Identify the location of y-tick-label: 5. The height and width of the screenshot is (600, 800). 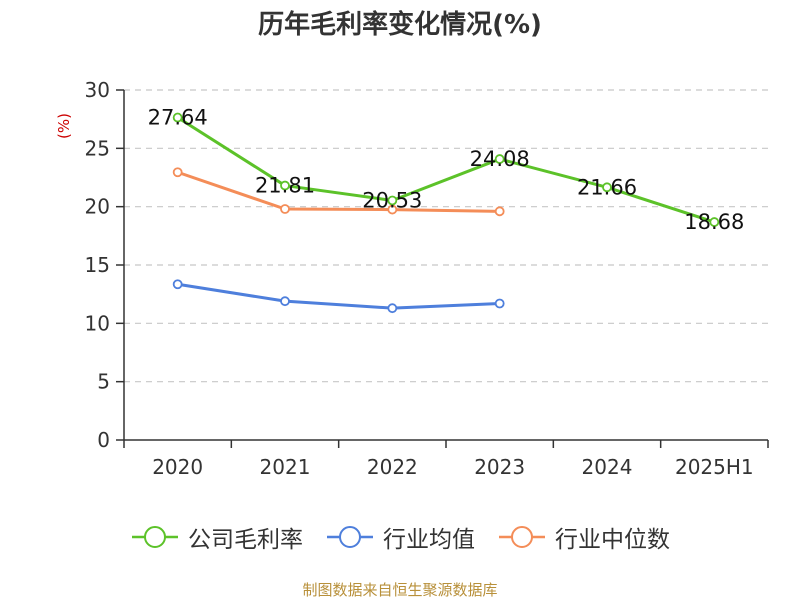
(103, 382).